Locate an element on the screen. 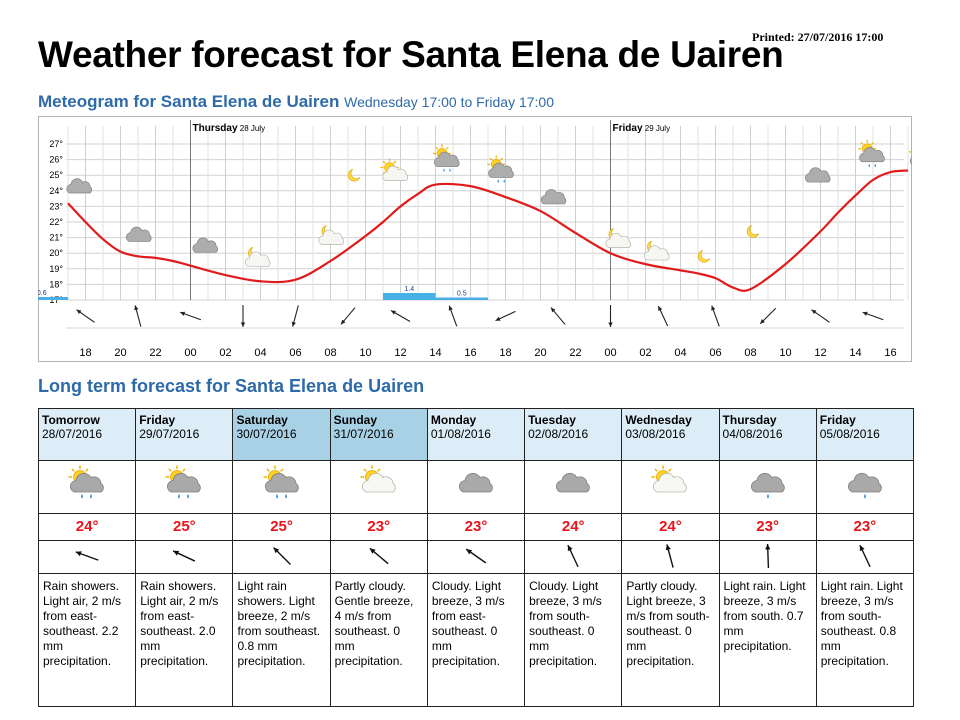 The image size is (960, 720). day-header: Monday 01/08/2016 is located at coordinates (476, 434).